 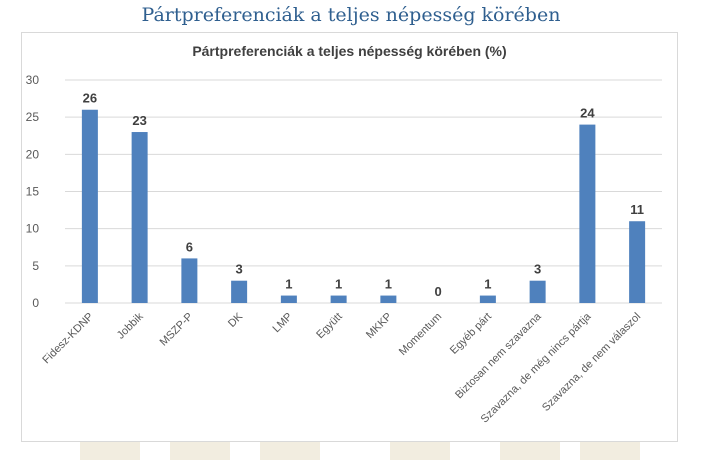 I want to click on x-tick-label: MSZP-P, so click(x=177, y=330).